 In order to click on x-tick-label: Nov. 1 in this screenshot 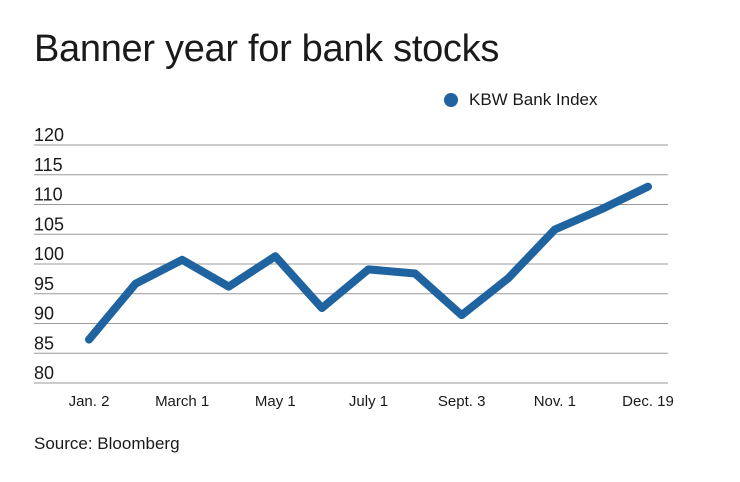, I will do `click(555, 401)`.